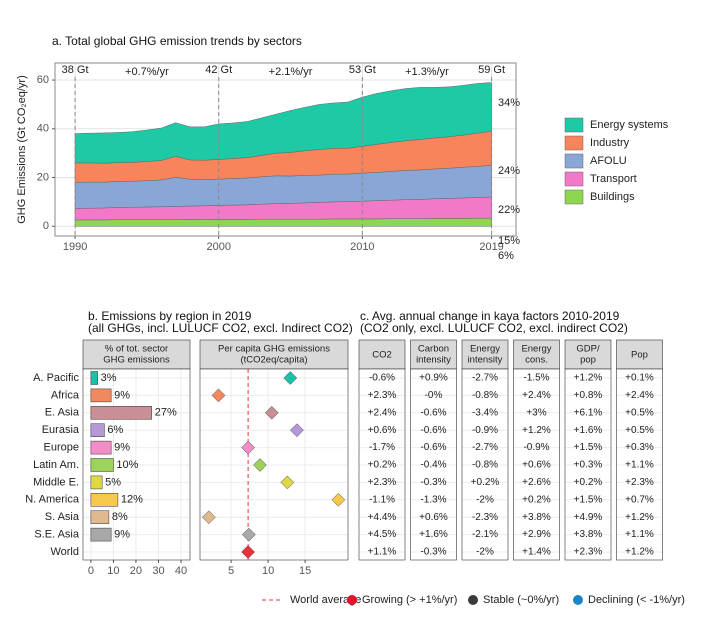  Describe the element at coordinates (485, 552) in the screenshot. I see `table-cell: -2%` at that location.